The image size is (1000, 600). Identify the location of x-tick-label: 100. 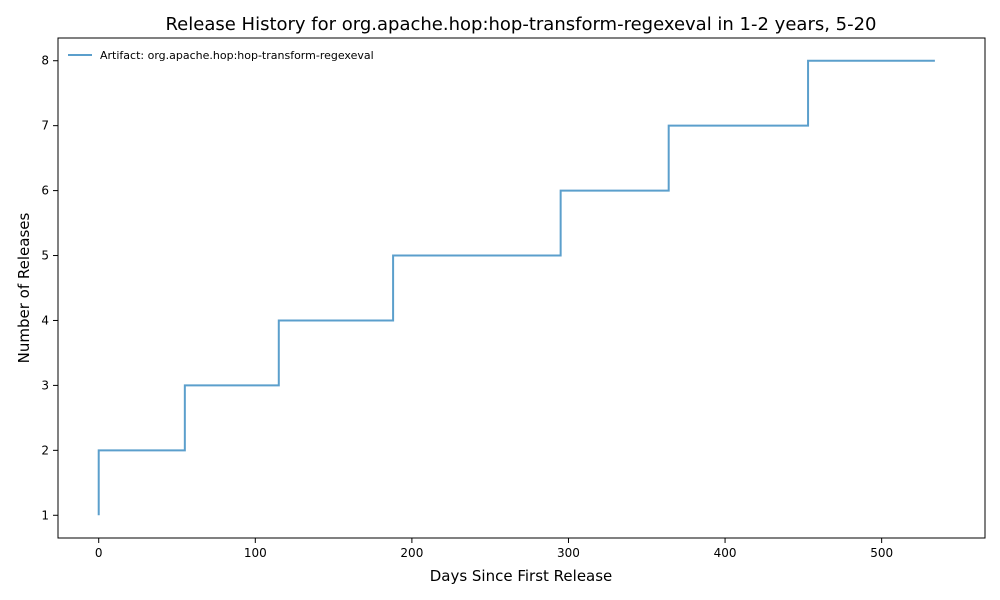
(255, 553).